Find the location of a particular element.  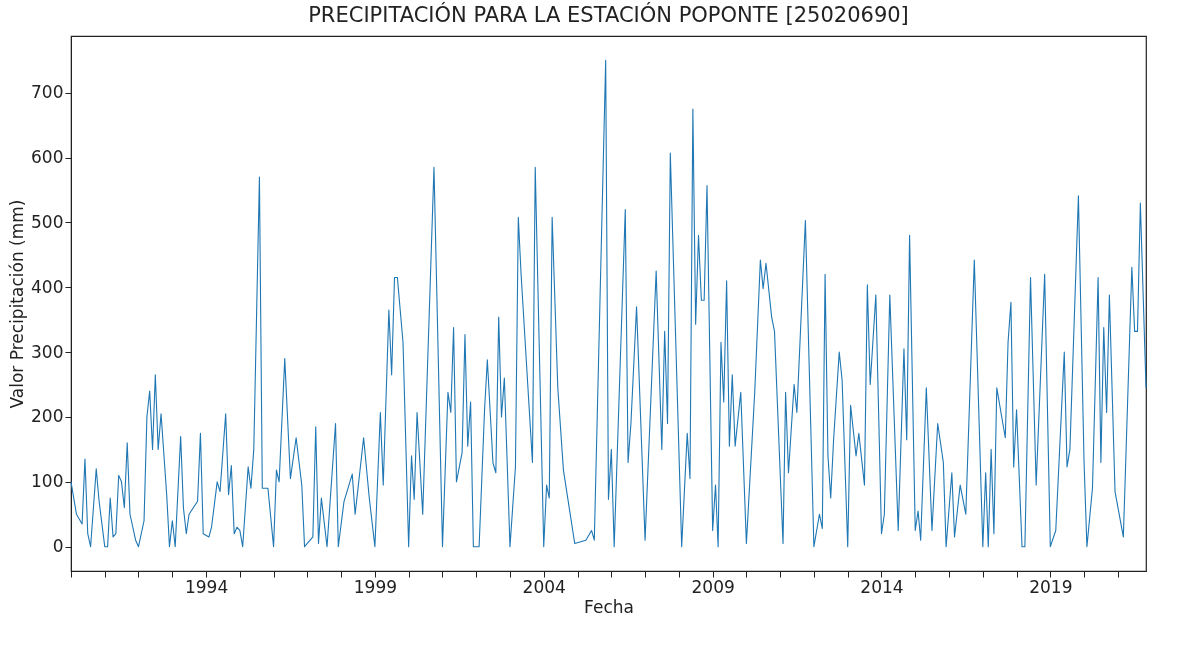

x-tick-label: 2019 is located at coordinates (1051, 586).